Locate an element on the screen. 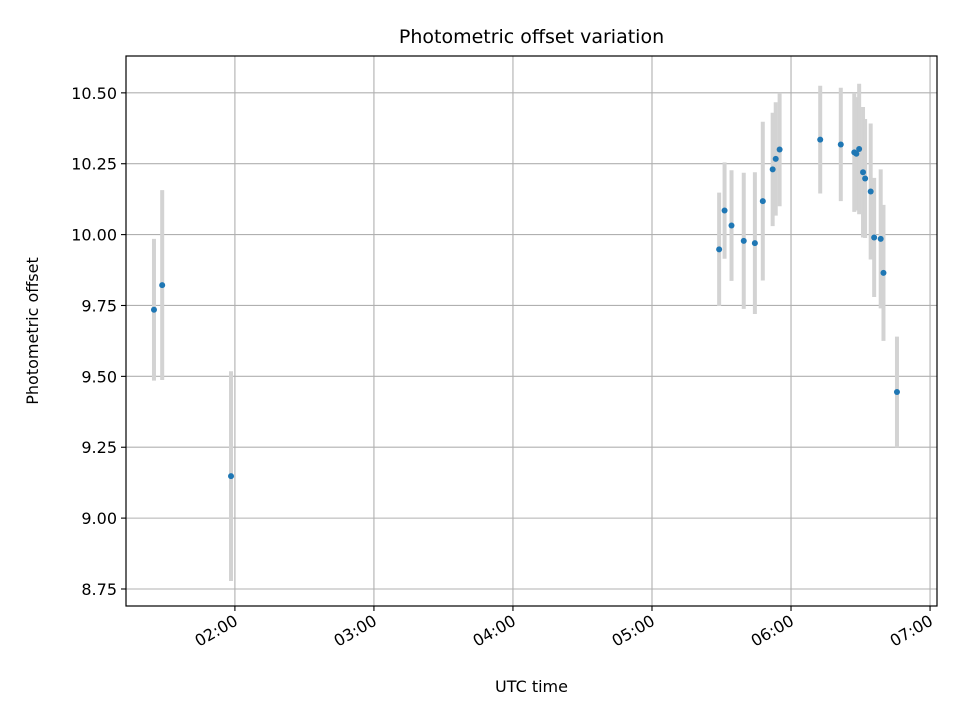 The image size is (960, 720). y-tick-label: 9.00 is located at coordinates (99, 518).